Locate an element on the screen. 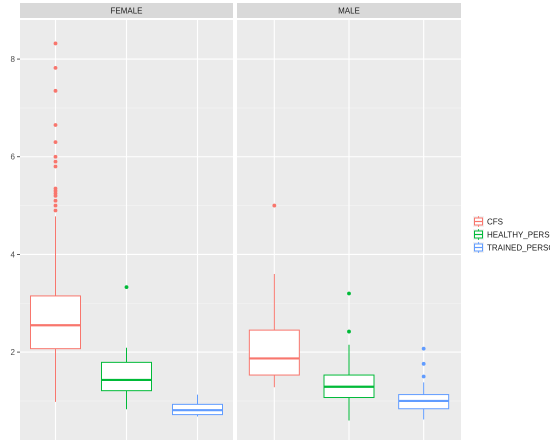 This screenshot has width=550, height=446. legend: CFS HEALTHY_PERSON TRAINED_PERSON is located at coordinates (511, 234).